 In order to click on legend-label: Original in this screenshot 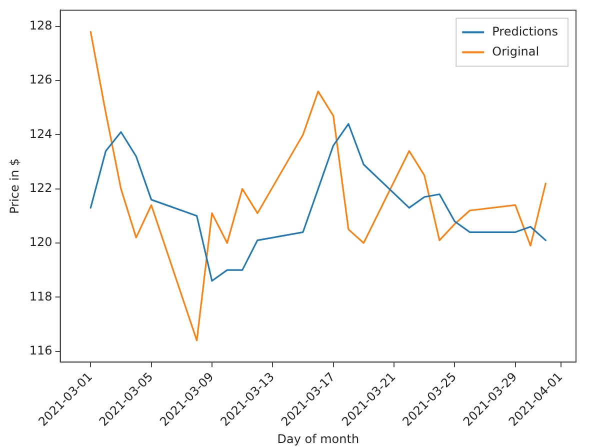, I will do `click(516, 51)`.